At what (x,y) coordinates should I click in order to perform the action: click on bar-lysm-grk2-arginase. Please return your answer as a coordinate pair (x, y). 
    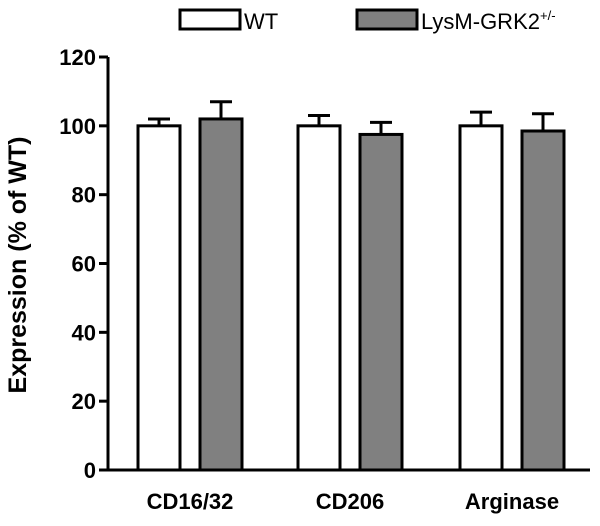
    Looking at the image, I should click on (543, 300).